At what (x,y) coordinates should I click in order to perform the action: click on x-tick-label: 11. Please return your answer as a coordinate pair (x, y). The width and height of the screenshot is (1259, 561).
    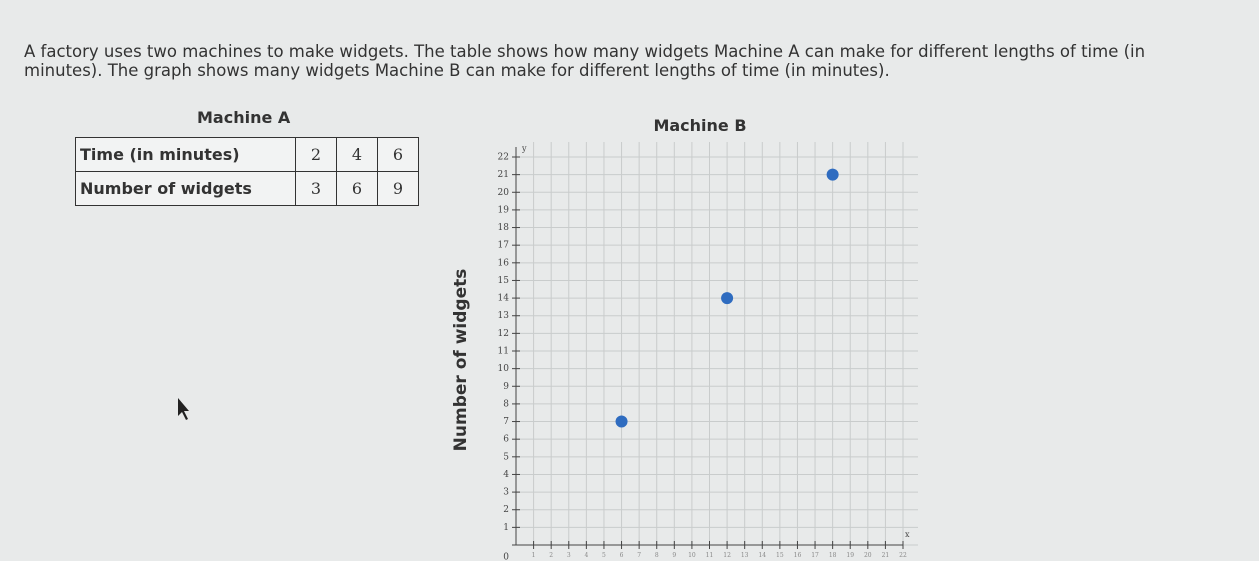
    Looking at the image, I should click on (710, 555).